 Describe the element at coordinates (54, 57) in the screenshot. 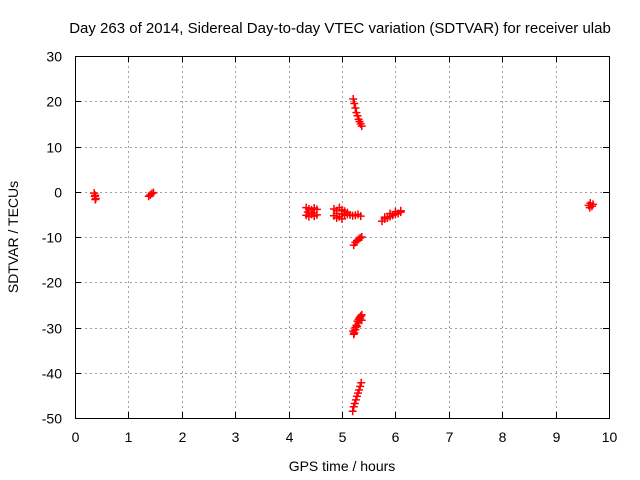

I see `y-tick-label: 30` at that location.